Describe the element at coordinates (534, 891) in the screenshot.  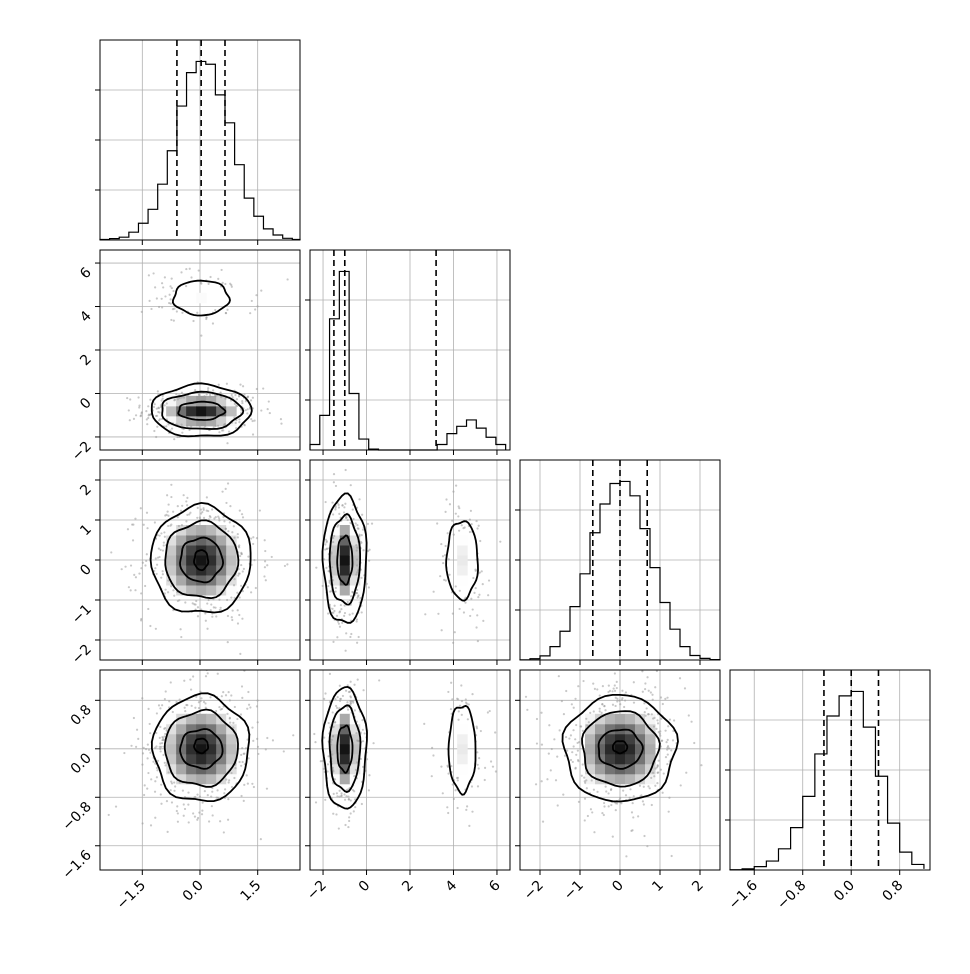
I see `x-tick-label: −2` at that location.